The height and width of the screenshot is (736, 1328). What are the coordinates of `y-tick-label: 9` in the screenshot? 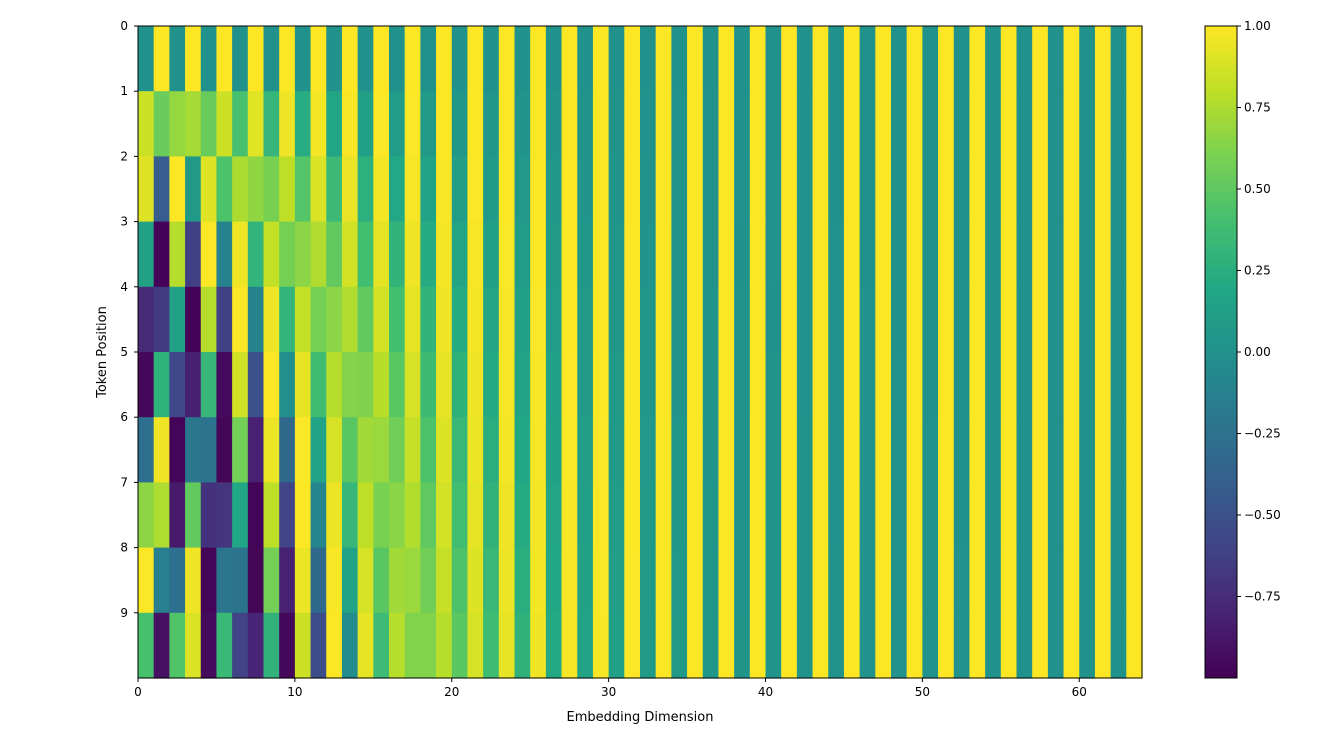 It's located at (124, 613).